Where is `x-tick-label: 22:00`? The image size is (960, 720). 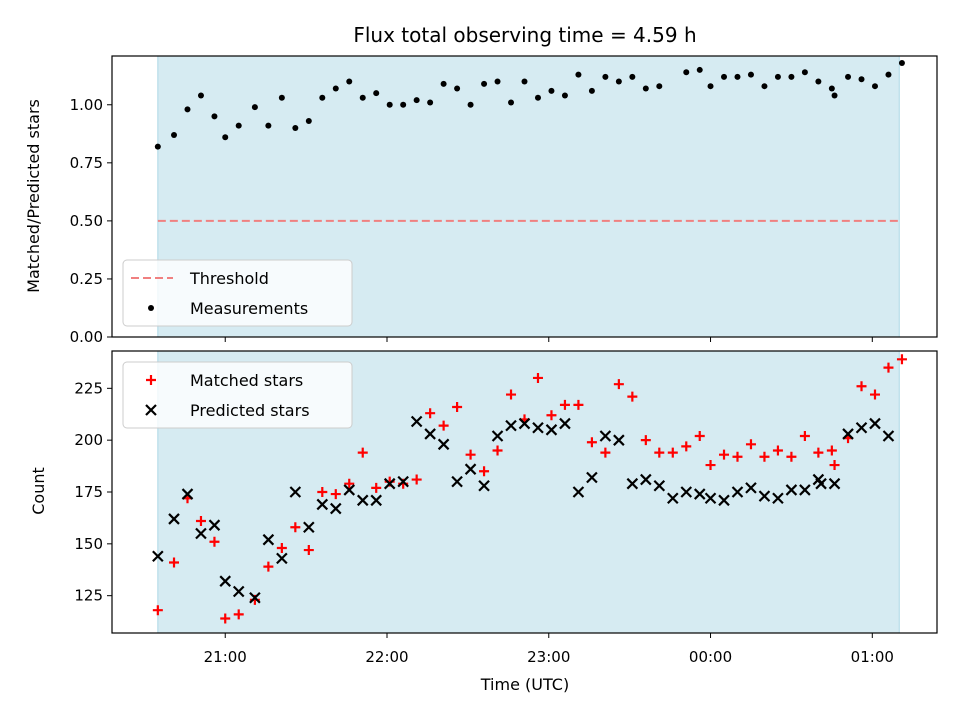 x-tick-label: 22:00 is located at coordinates (386, 657).